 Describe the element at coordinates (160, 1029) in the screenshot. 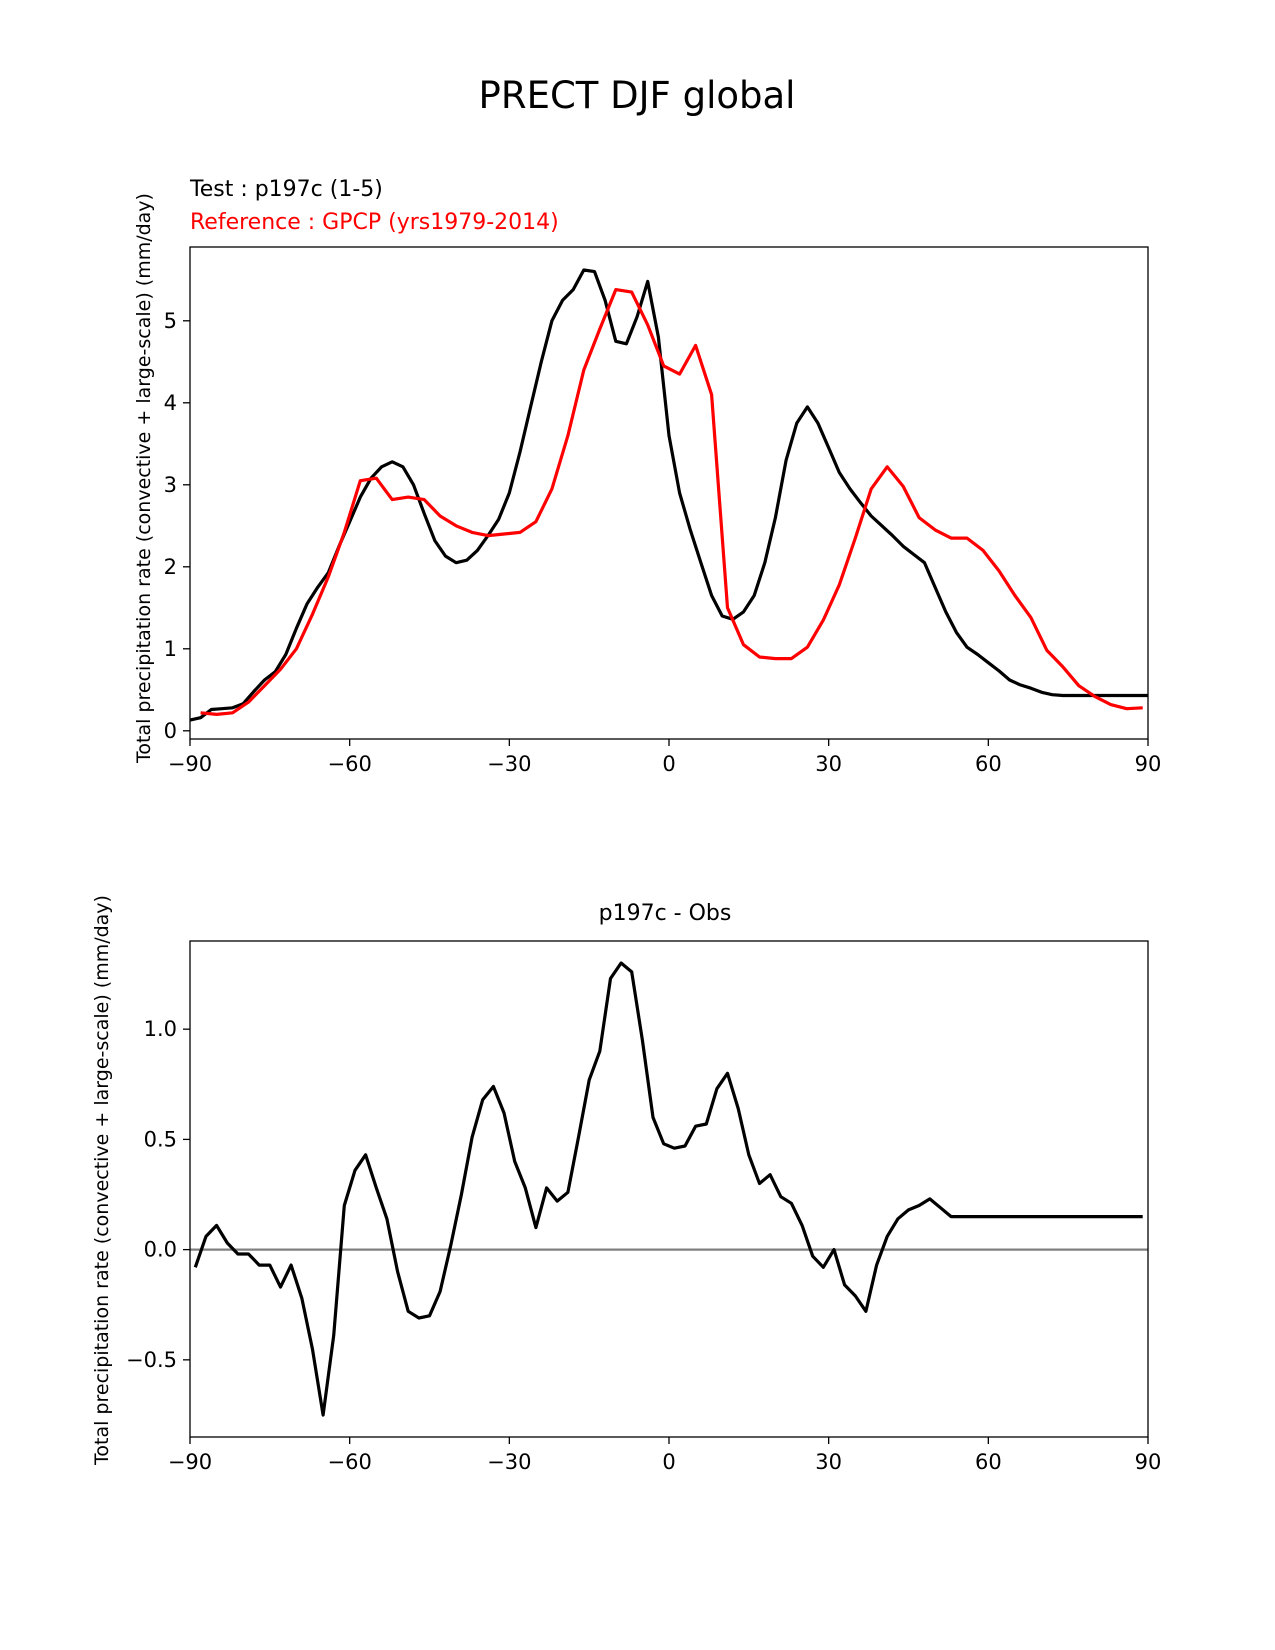

I see `y-tick-label: 1.0` at that location.